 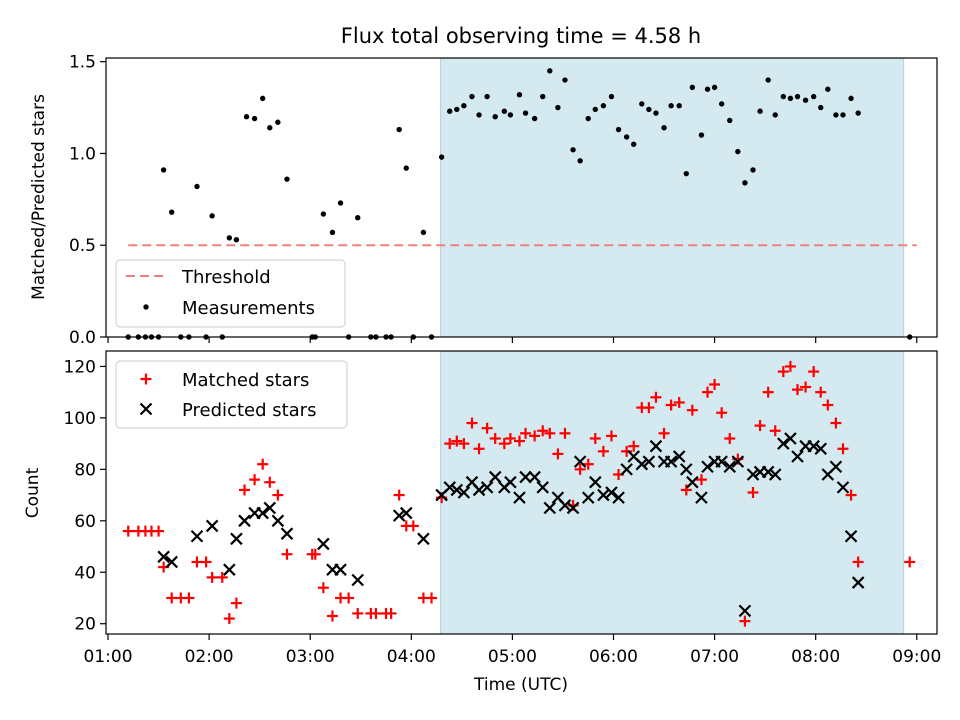 What do you see at coordinates (33, 492) in the screenshot?
I see `bottom-y-axis-label: Count` at bounding box center [33, 492].